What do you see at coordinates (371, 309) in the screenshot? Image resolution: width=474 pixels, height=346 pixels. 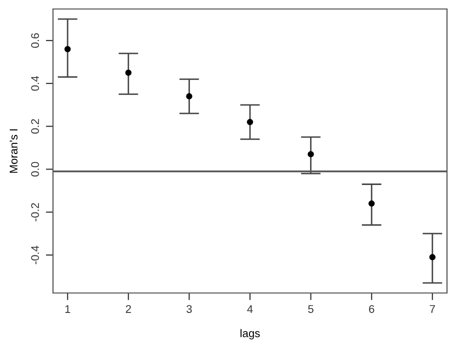 I see `x-tick-label: 6` at bounding box center [371, 309].